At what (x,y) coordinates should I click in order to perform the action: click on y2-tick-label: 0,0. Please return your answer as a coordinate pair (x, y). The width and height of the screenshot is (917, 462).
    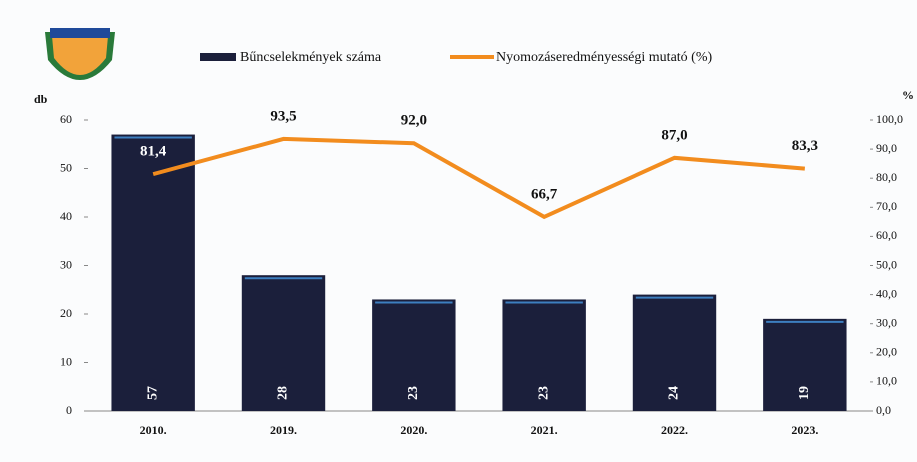
    Looking at the image, I should click on (883, 410).